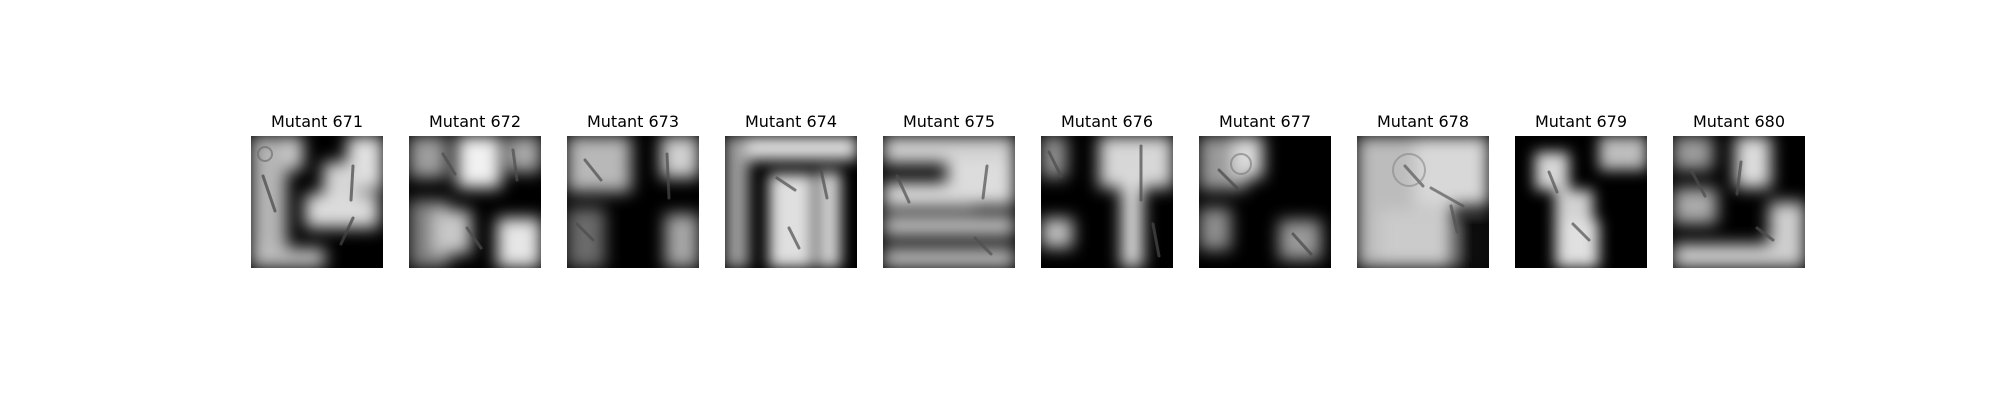 Image resolution: width=2000 pixels, height=400 pixels. Describe the element at coordinates (475, 121) in the screenshot. I see `mutant-title-672: Mutant 672` at that location.